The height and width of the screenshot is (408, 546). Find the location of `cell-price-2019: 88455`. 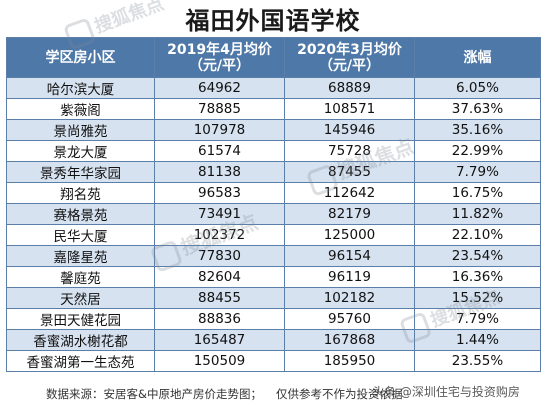

cell-price-2019: 88455 is located at coordinates (219, 298).